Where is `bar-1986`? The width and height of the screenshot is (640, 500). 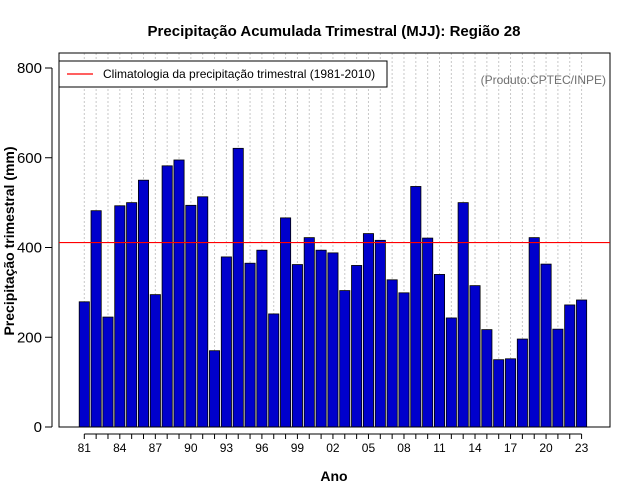
bar-1986 is located at coordinates (143, 303).